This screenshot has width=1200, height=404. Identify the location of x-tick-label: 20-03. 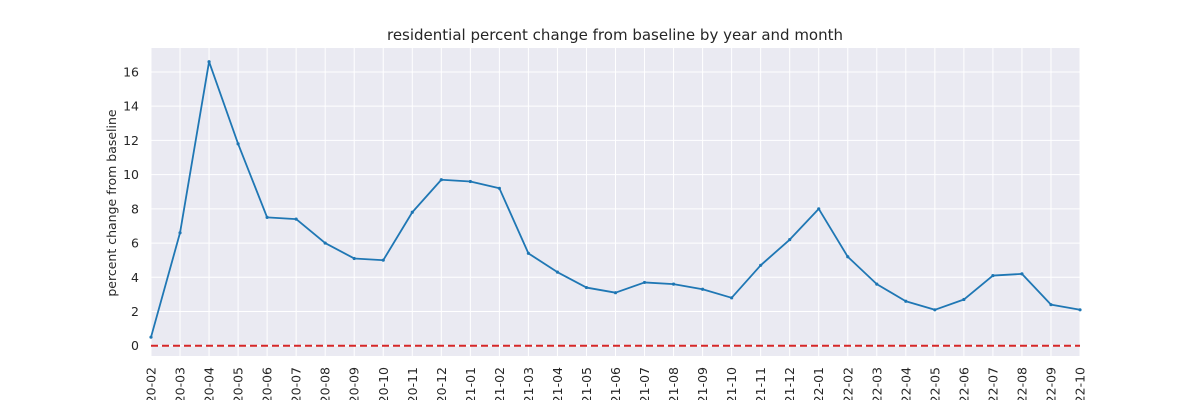
(180, 383).